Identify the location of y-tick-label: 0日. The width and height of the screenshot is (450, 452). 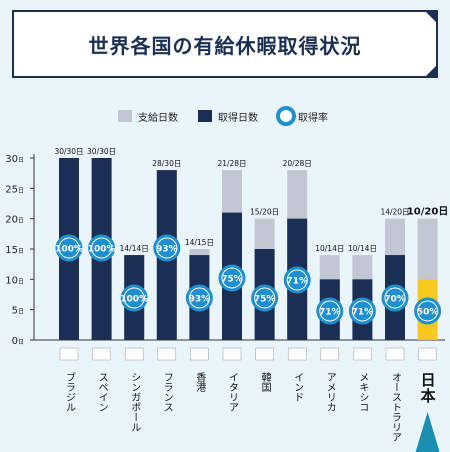
(18, 341).